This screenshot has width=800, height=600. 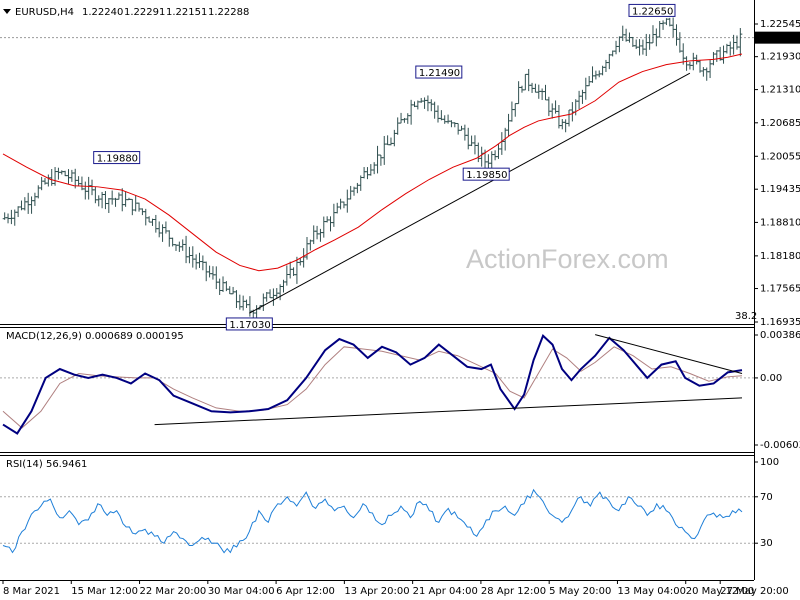 What do you see at coordinates (780, 189) in the screenshot?
I see `y-tick-label: 1.19435` at bounding box center [780, 189].